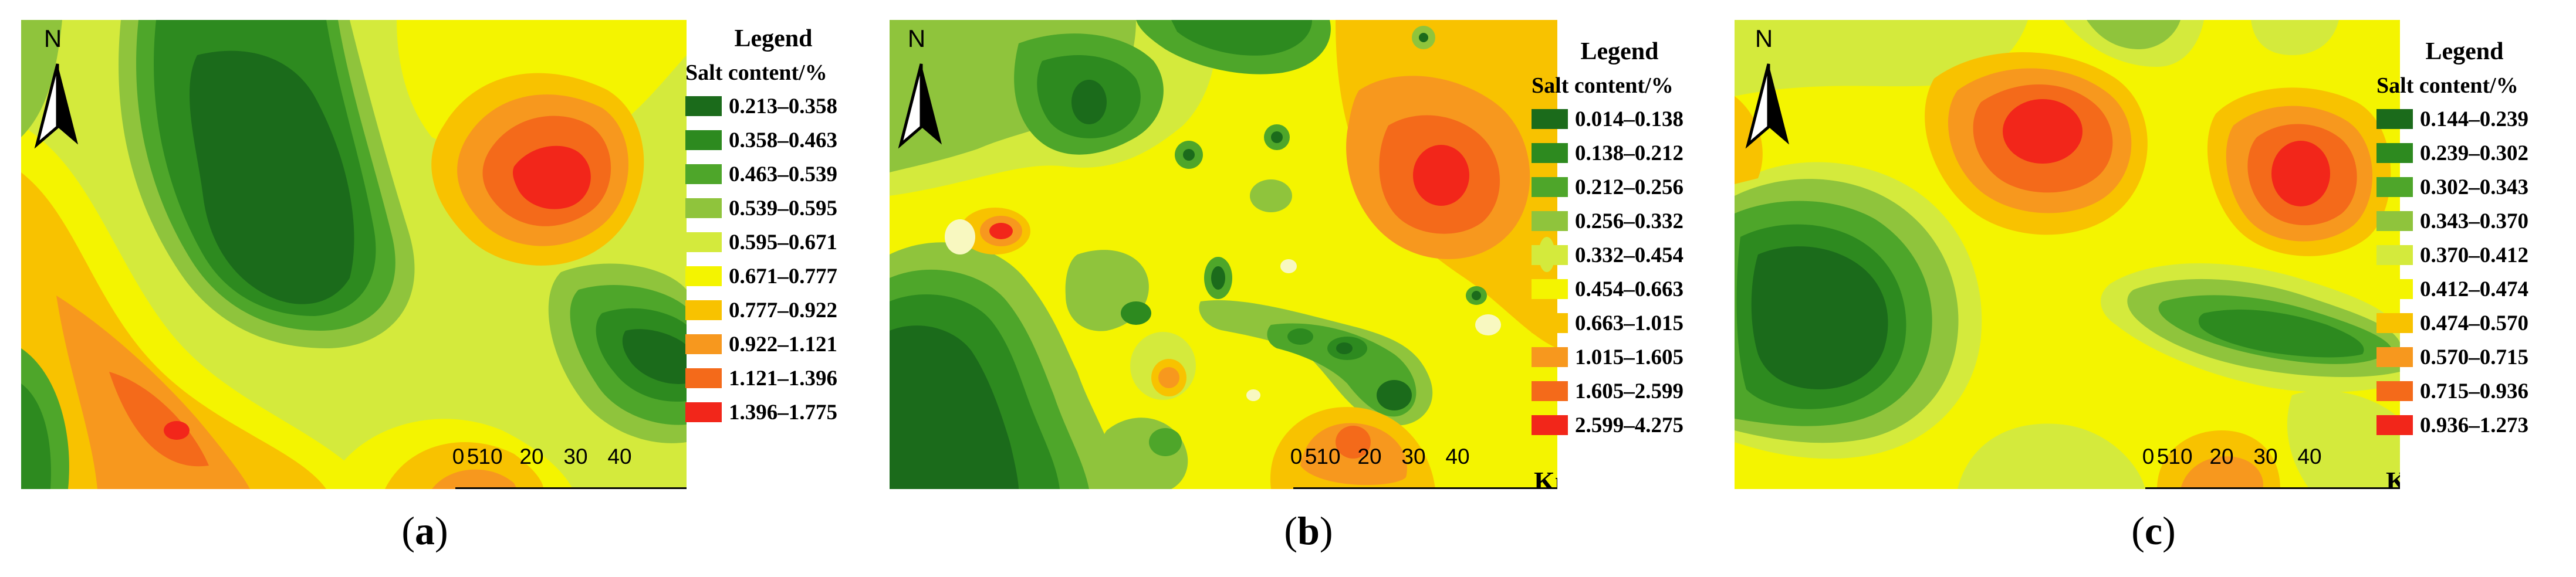 Image resolution: width=2576 pixels, height=577 pixels. I want to click on legend-item: 2.599–4.275, so click(1628, 425).